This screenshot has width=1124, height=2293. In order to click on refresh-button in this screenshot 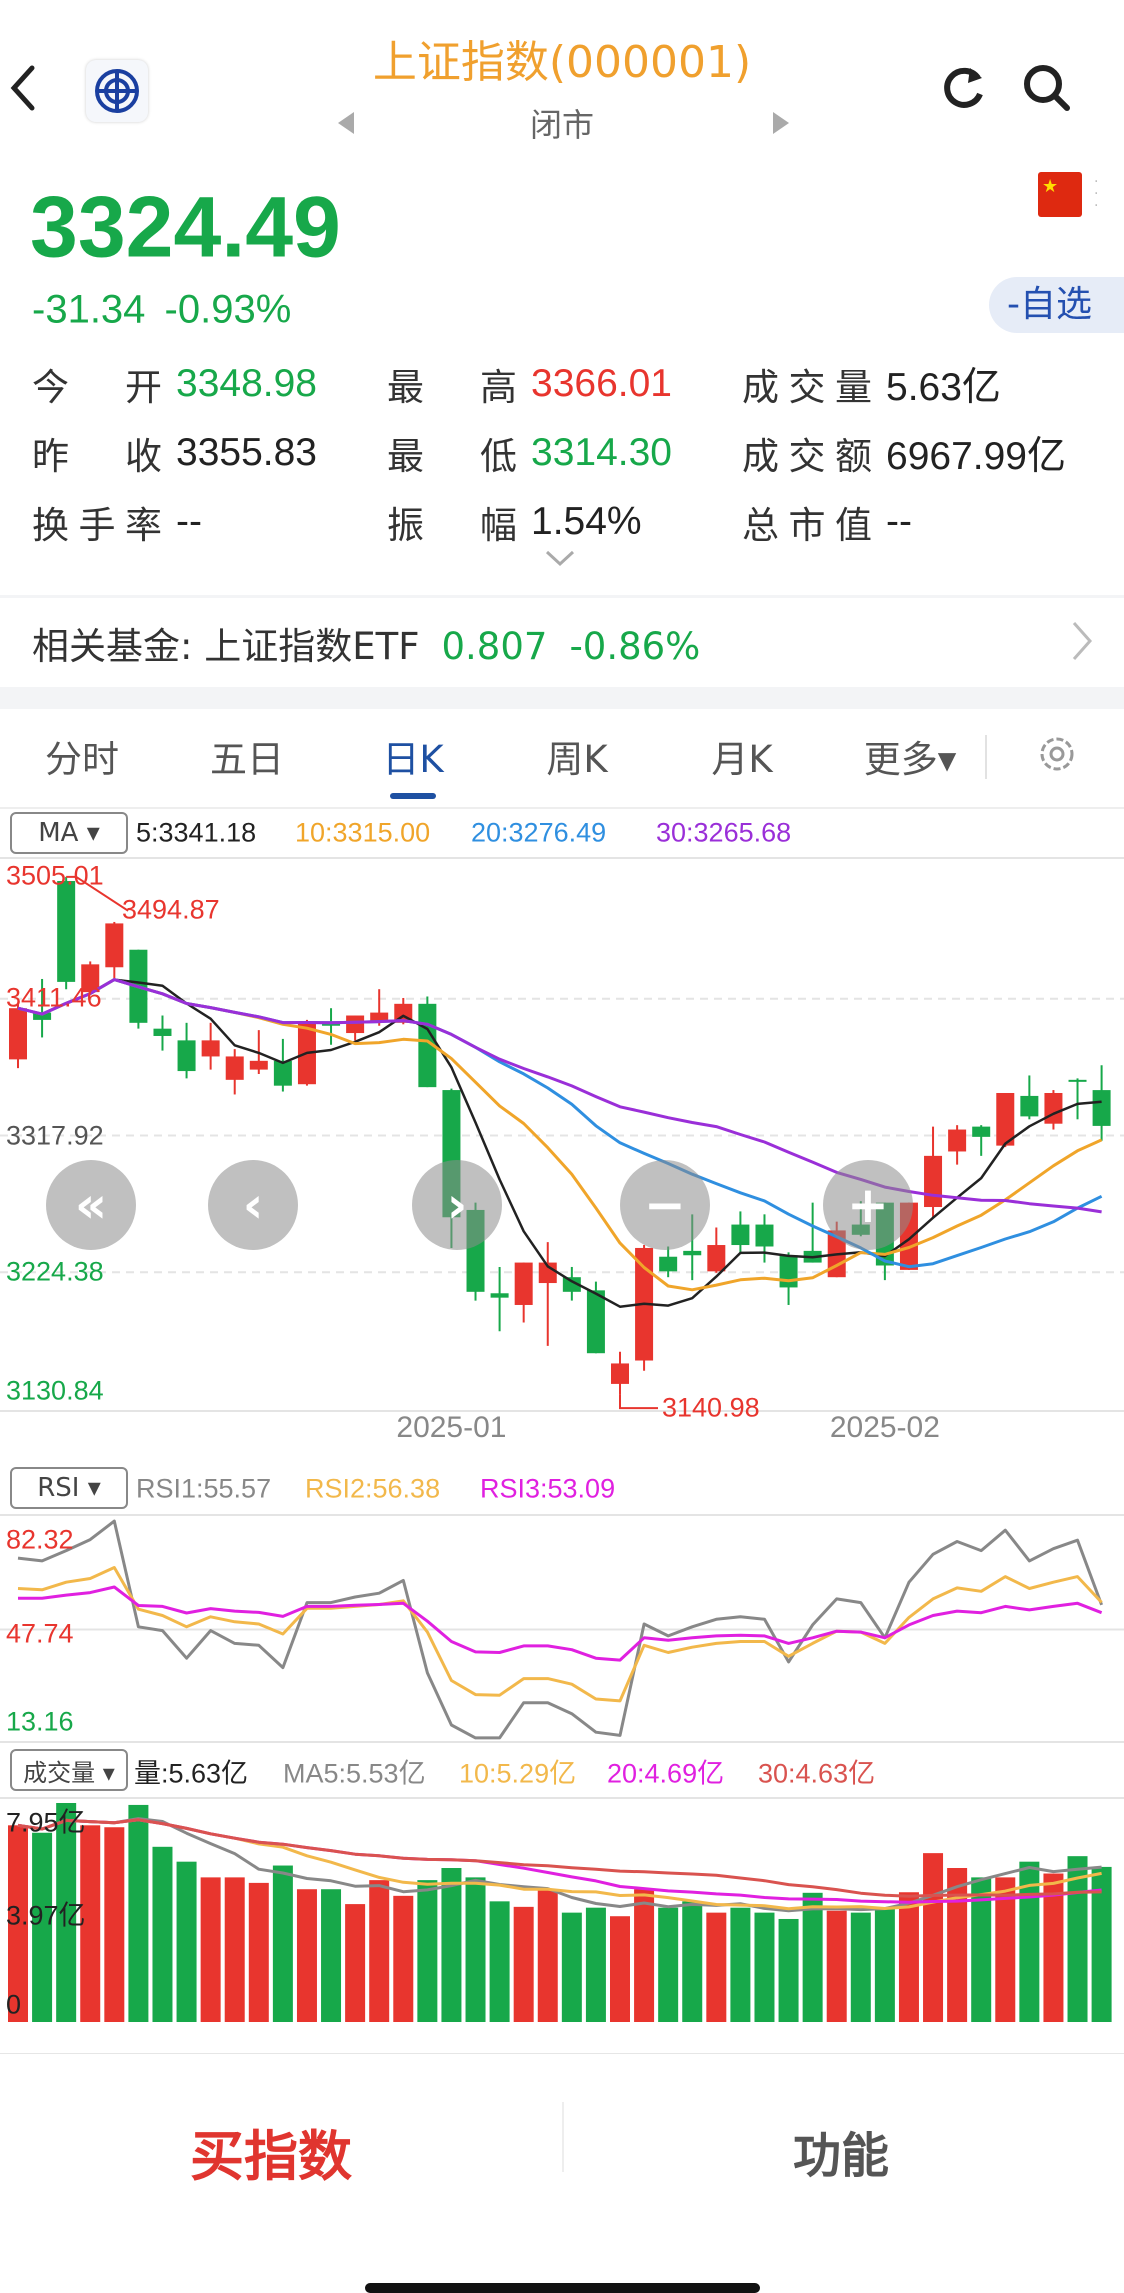, I will do `click(964, 90)`.